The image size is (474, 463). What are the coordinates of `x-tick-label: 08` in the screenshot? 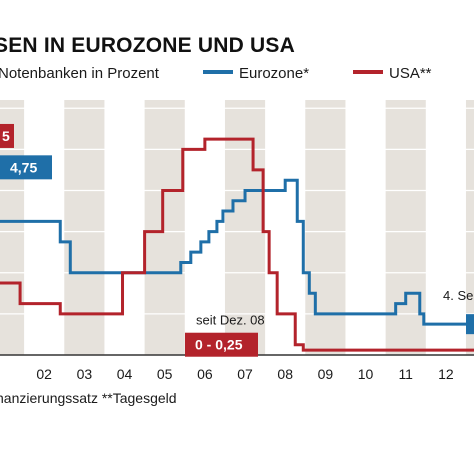 It's located at (285, 374).